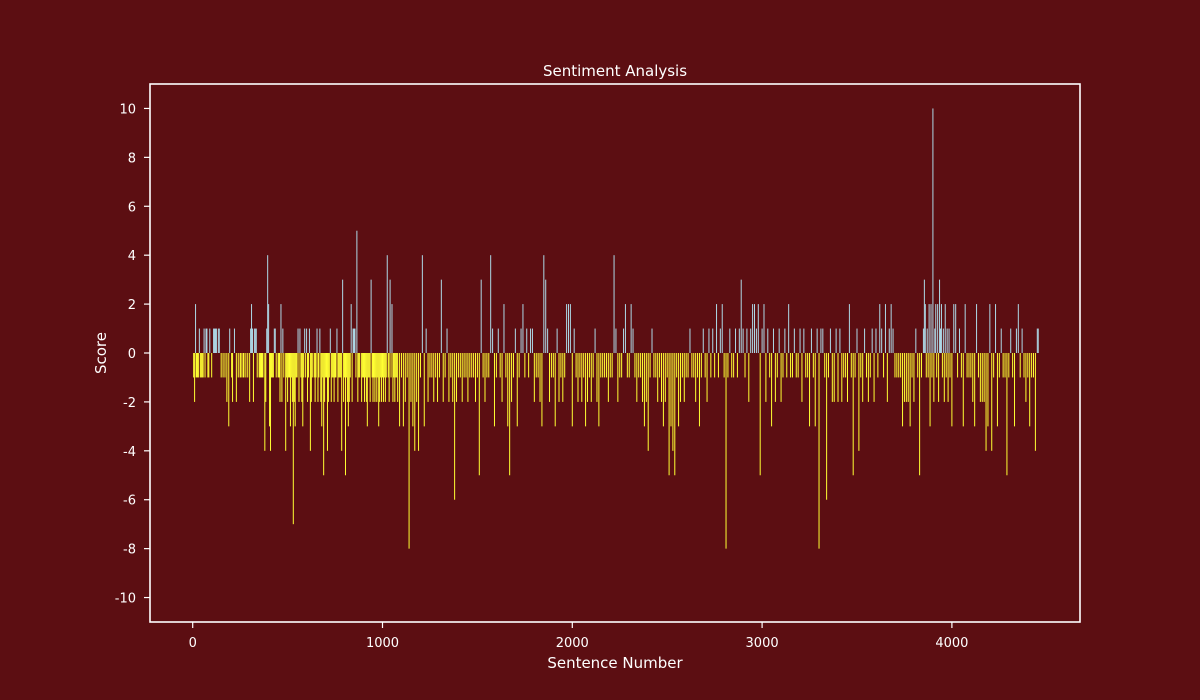  Describe the element at coordinates (615, 71) in the screenshot. I see `chart-title: Sentiment Analysis` at that location.